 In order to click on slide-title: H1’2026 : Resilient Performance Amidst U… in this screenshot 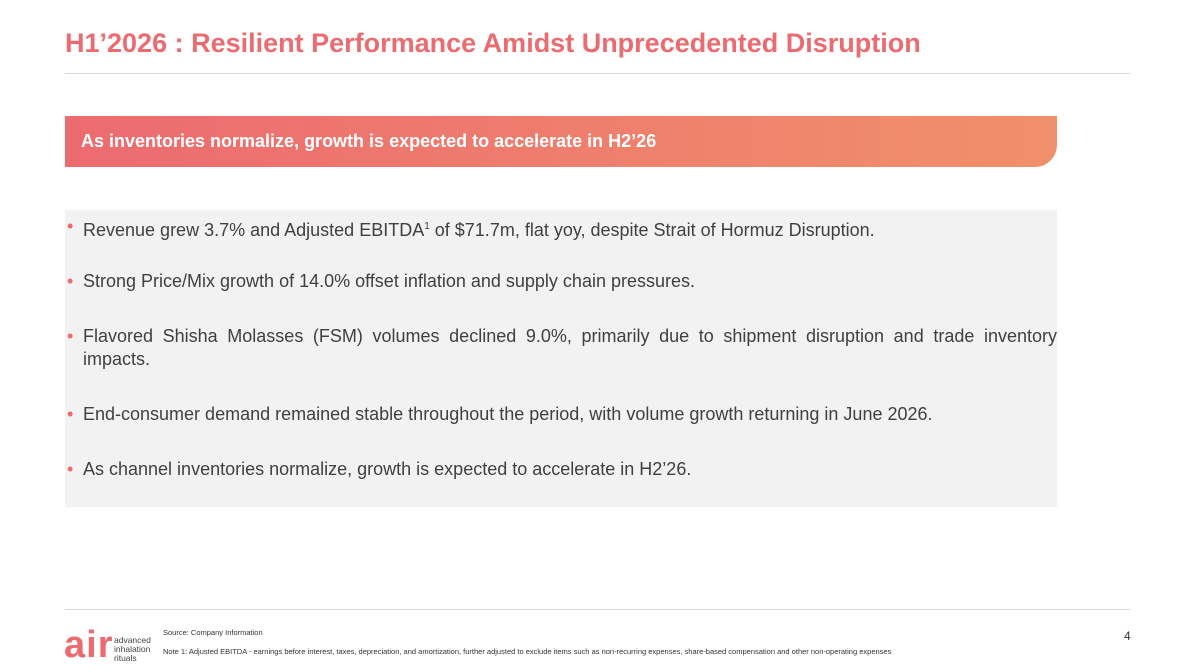, I will do `click(493, 43)`.